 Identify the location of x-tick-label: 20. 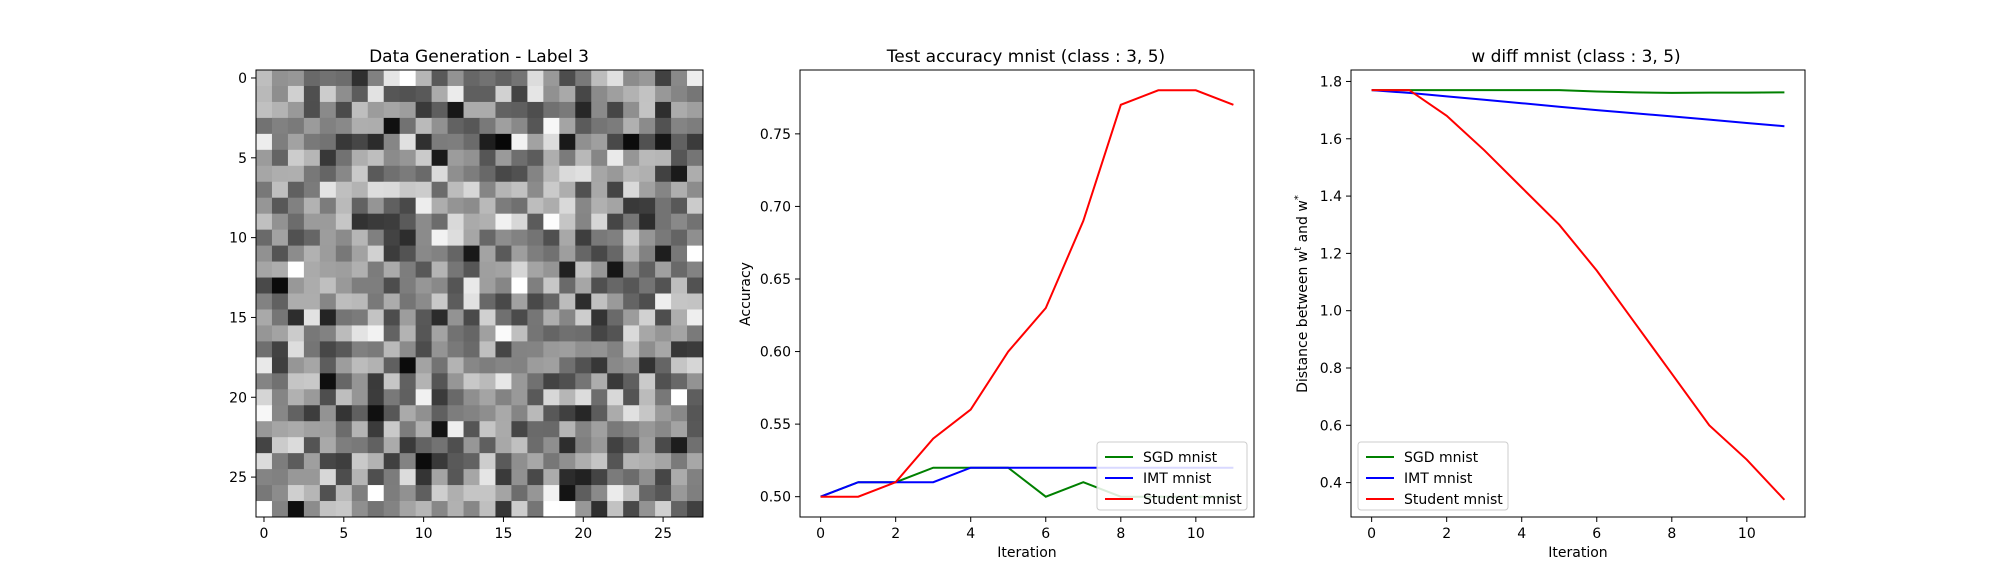
(583, 534).